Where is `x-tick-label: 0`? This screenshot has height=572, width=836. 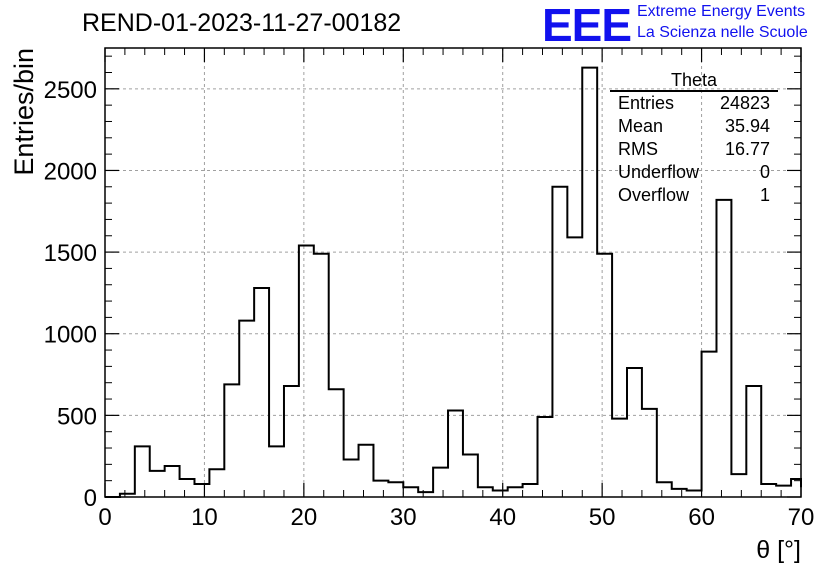
x-tick-label: 0 is located at coordinates (104, 517).